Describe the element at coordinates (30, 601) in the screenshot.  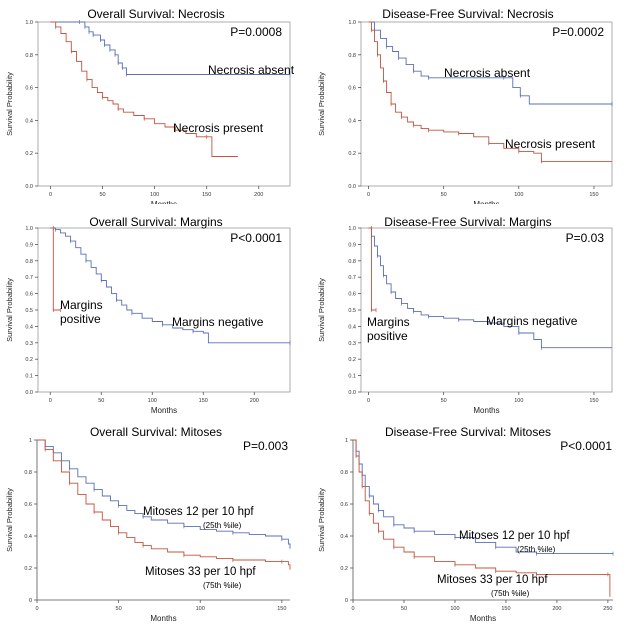
I see `y-tick-label: 0` at that location.